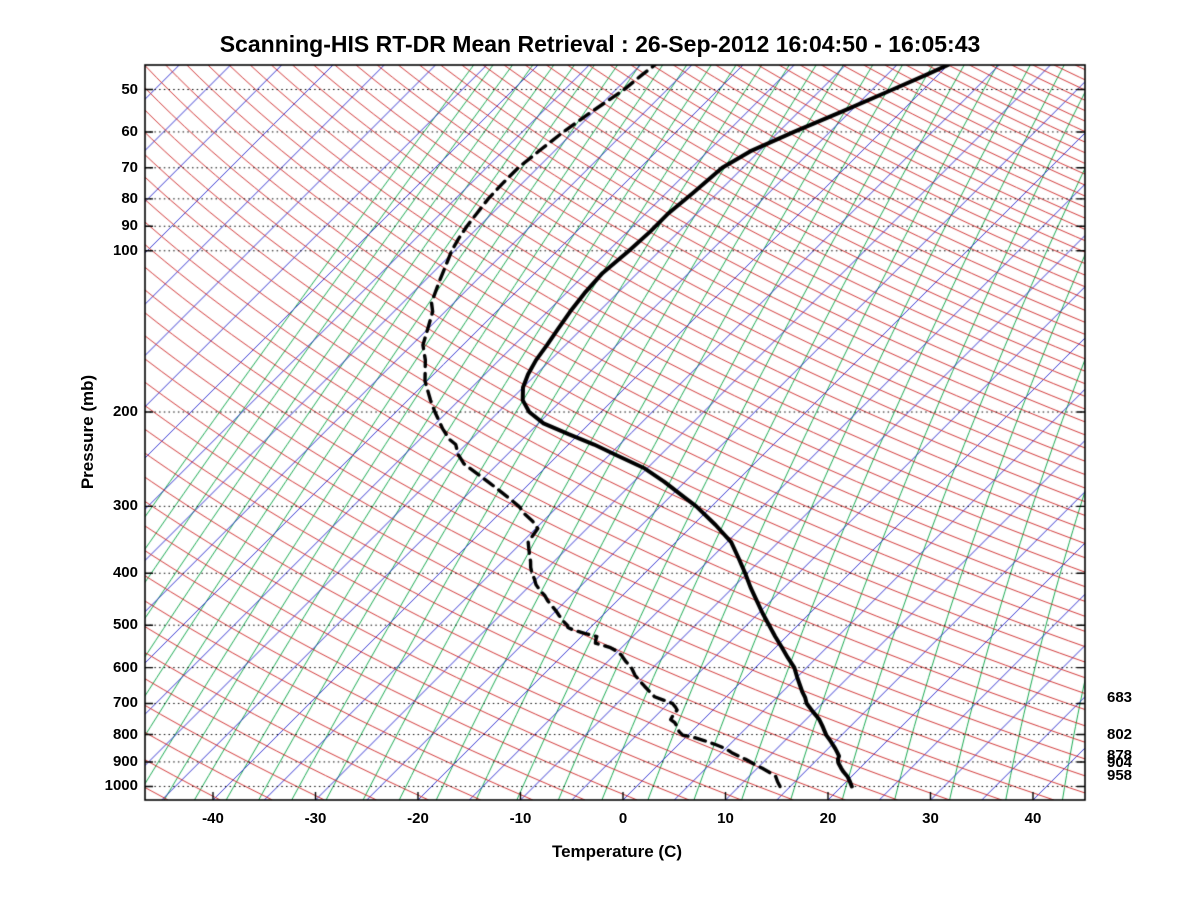 This screenshot has height=900, width=1200. What do you see at coordinates (520, 818) in the screenshot?
I see `temperature-tick-label: -10` at bounding box center [520, 818].